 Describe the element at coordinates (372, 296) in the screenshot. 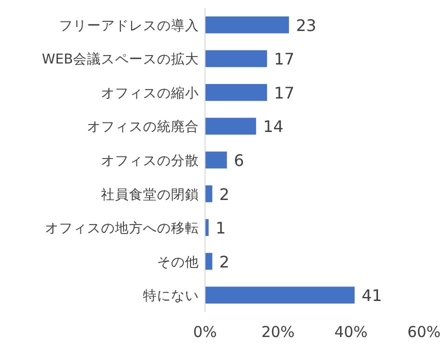

I see `data-label: 41` at that location.